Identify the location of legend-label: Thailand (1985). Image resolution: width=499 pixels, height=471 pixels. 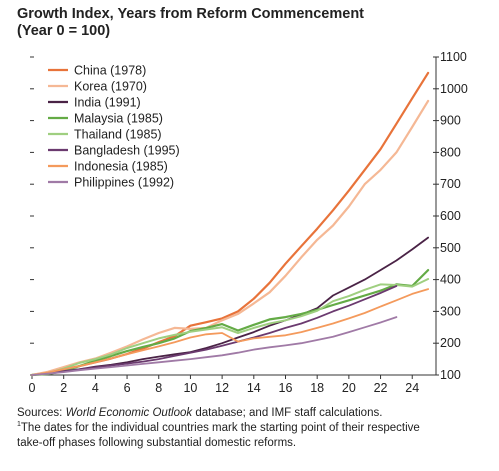
(118, 135).